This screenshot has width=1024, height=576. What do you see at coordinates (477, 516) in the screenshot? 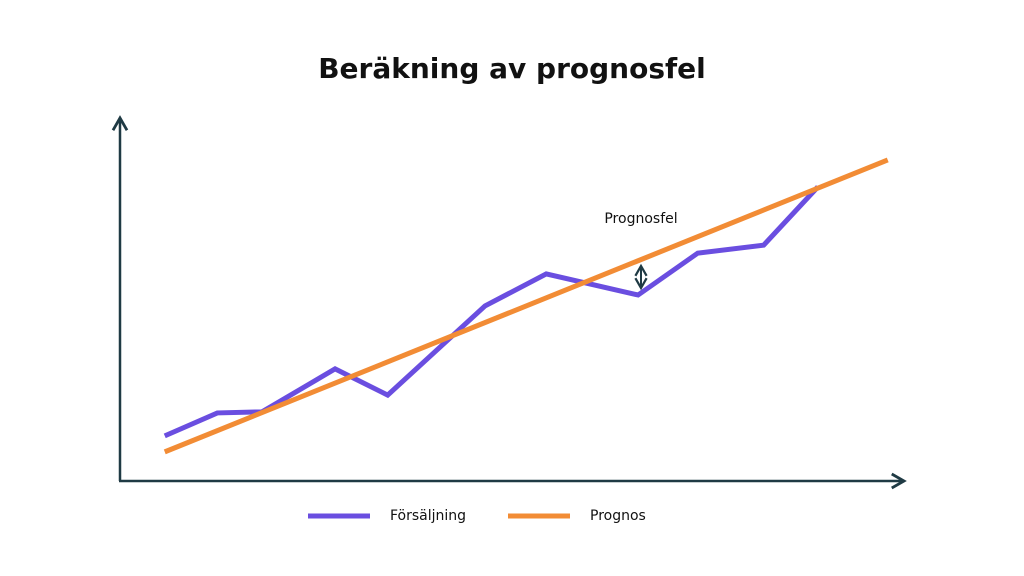
I see `legend: Försäljning Prognos` at bounding box center [477, 516].